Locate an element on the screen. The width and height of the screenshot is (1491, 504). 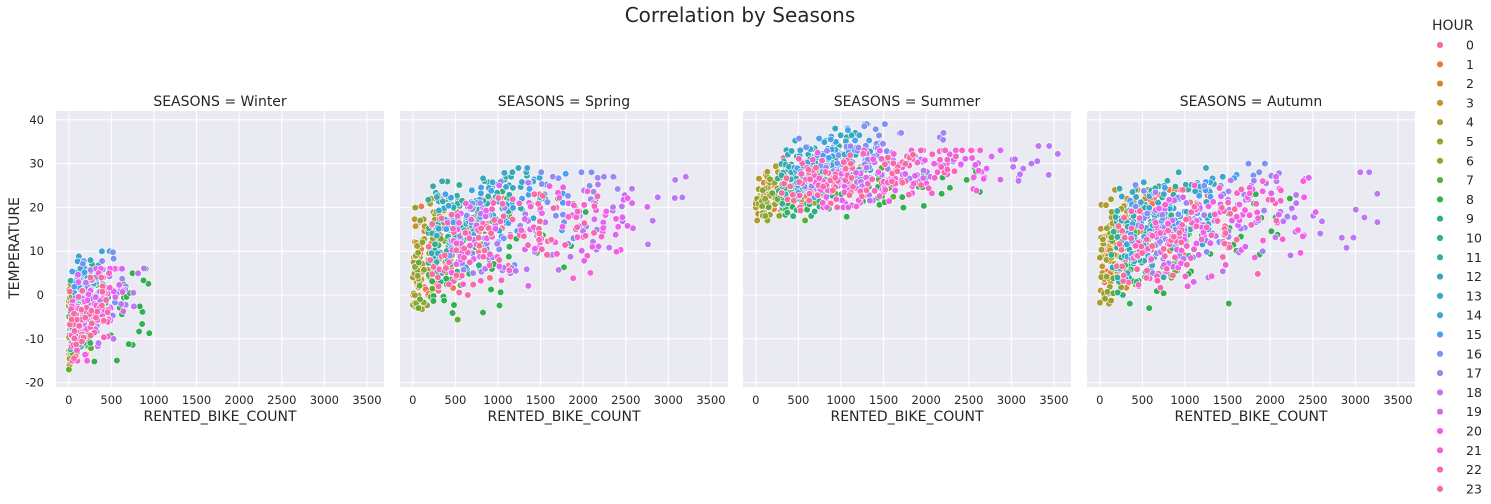
x-tick-label: 2000 is located at coordinates (239, 400).